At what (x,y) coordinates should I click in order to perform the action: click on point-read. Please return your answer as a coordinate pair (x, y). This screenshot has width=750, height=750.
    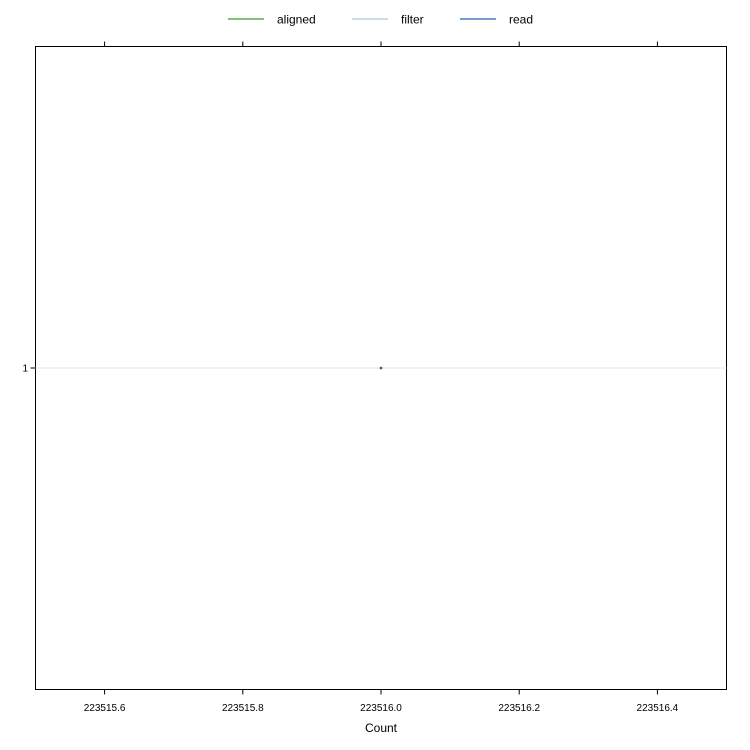
    Looking at the image, I should click on (381, 368).